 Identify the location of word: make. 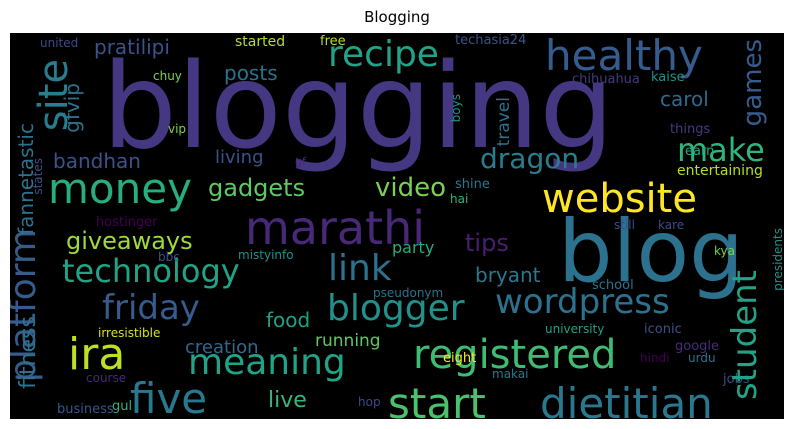
(721, 150).